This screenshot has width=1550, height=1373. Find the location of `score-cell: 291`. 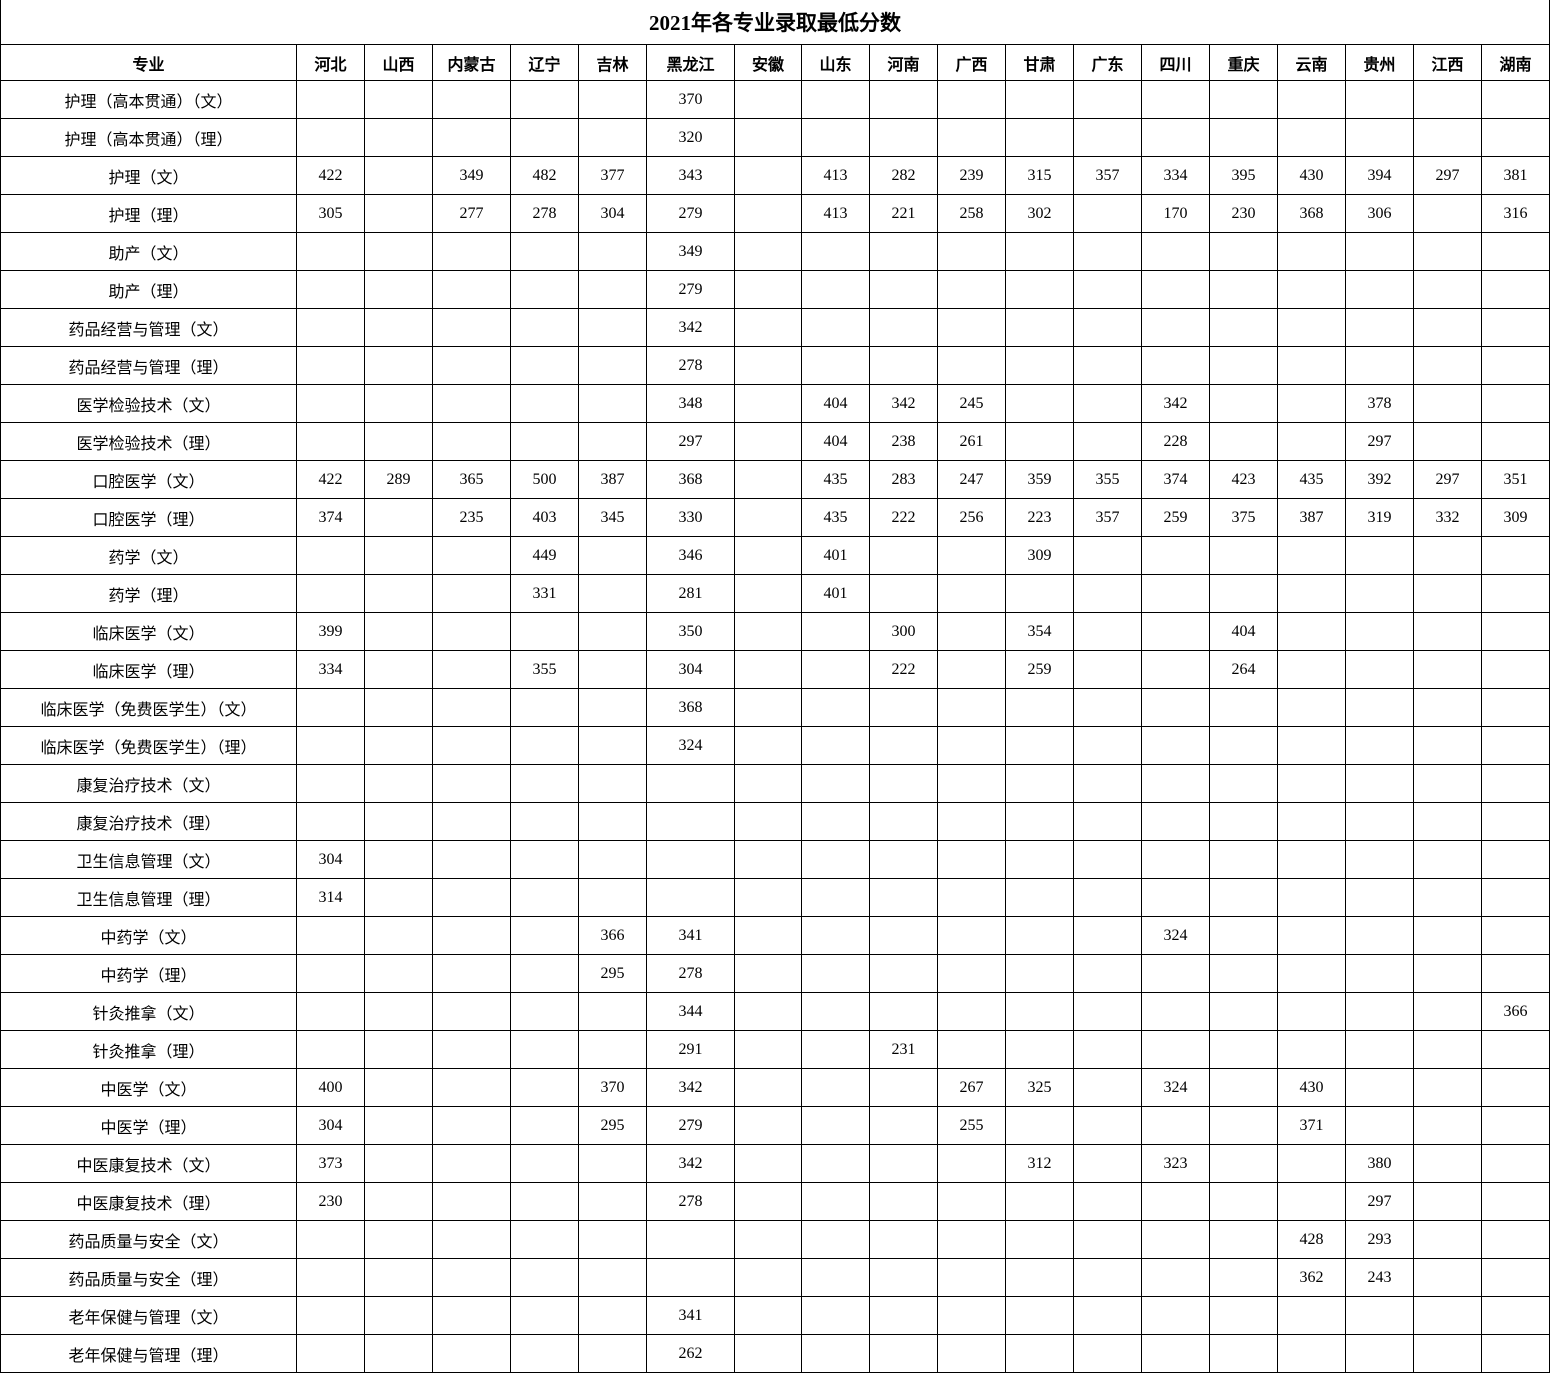

score-cell: 291 is located at coordinates (690, 1049).